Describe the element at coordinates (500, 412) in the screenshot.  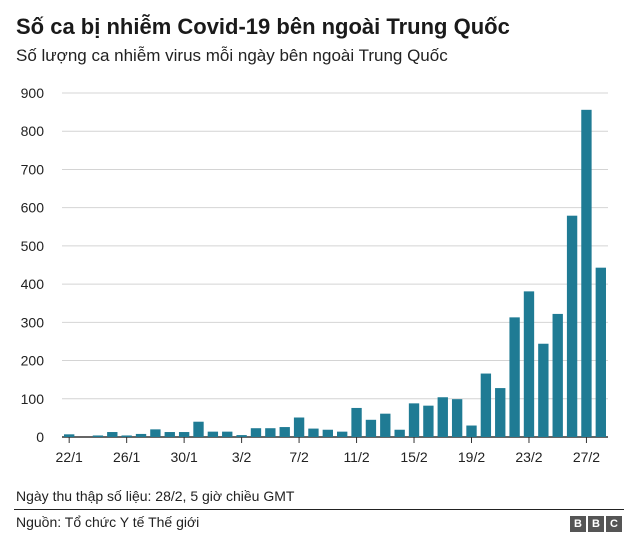
I see `bar-21/2` at that location.